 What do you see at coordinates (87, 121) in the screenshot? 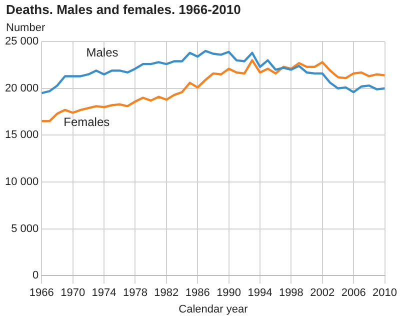
I see `series-label: Females` at bounding box center [87, 121].